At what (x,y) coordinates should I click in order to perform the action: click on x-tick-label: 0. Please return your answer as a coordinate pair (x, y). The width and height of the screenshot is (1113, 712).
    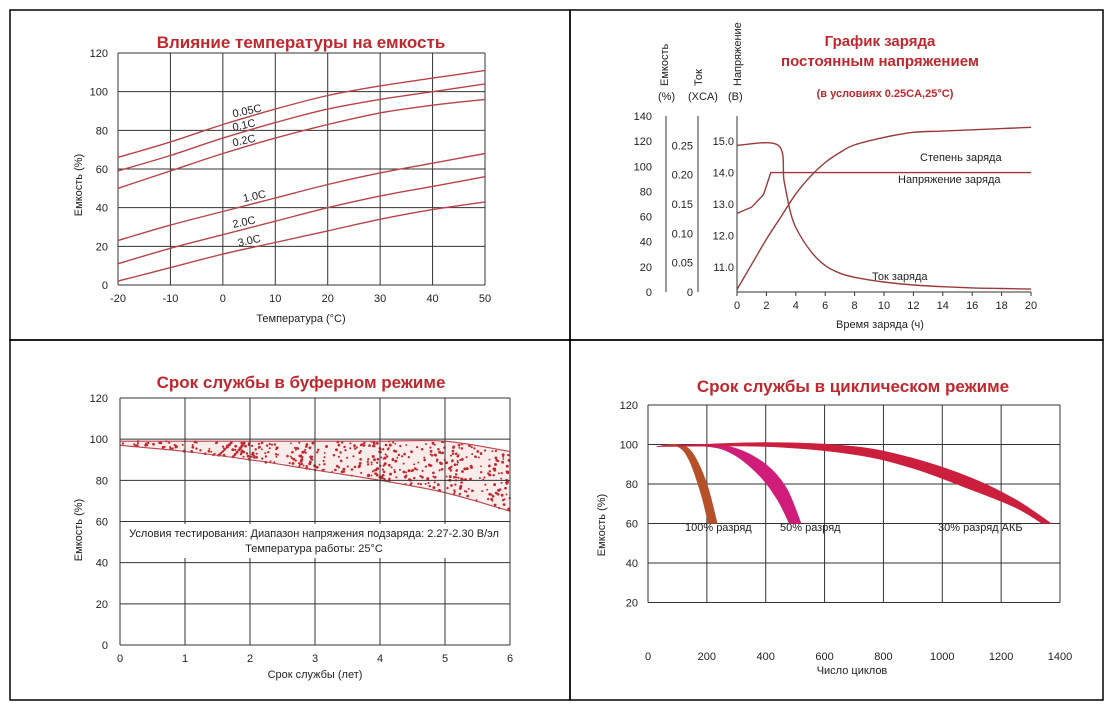
    Looking at the image, I should click on (737, 306).